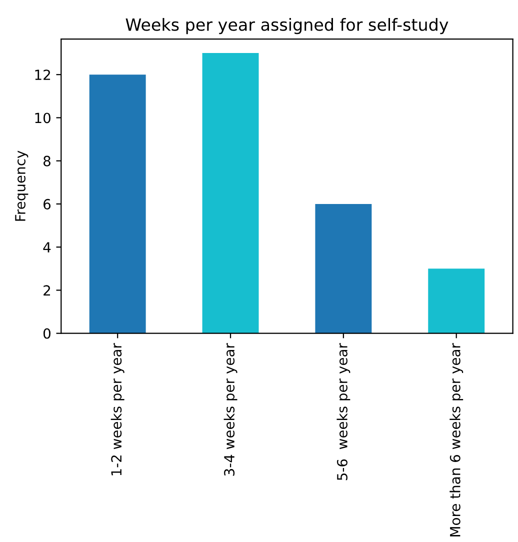 The image size is (518, 542). I want to click on y-tick-label: 8, so click(47, 161).